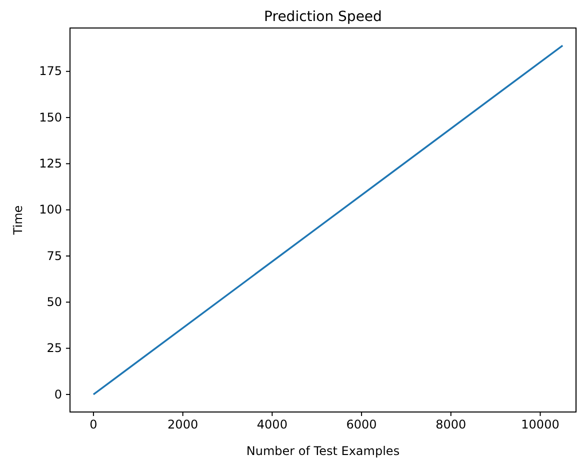  Describe the element at coordinates (323, 17) in the screenshot. I see `chart-title: Prediction Speed` at that location.